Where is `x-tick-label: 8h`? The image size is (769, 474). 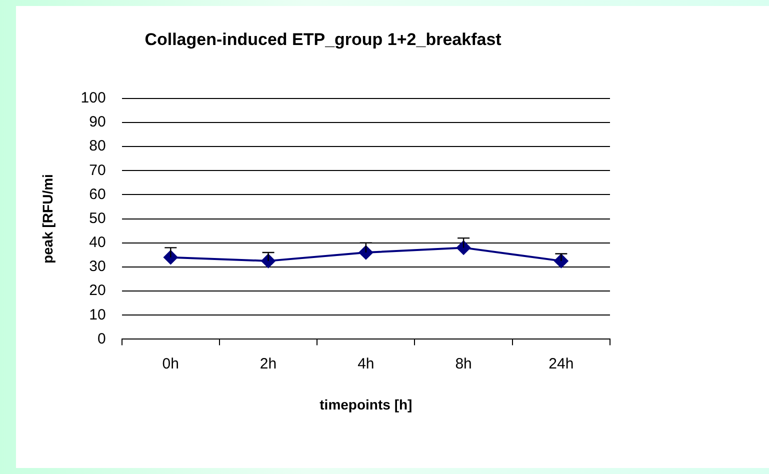 x-tick-label: 8h is located at coordinates (463, 363).